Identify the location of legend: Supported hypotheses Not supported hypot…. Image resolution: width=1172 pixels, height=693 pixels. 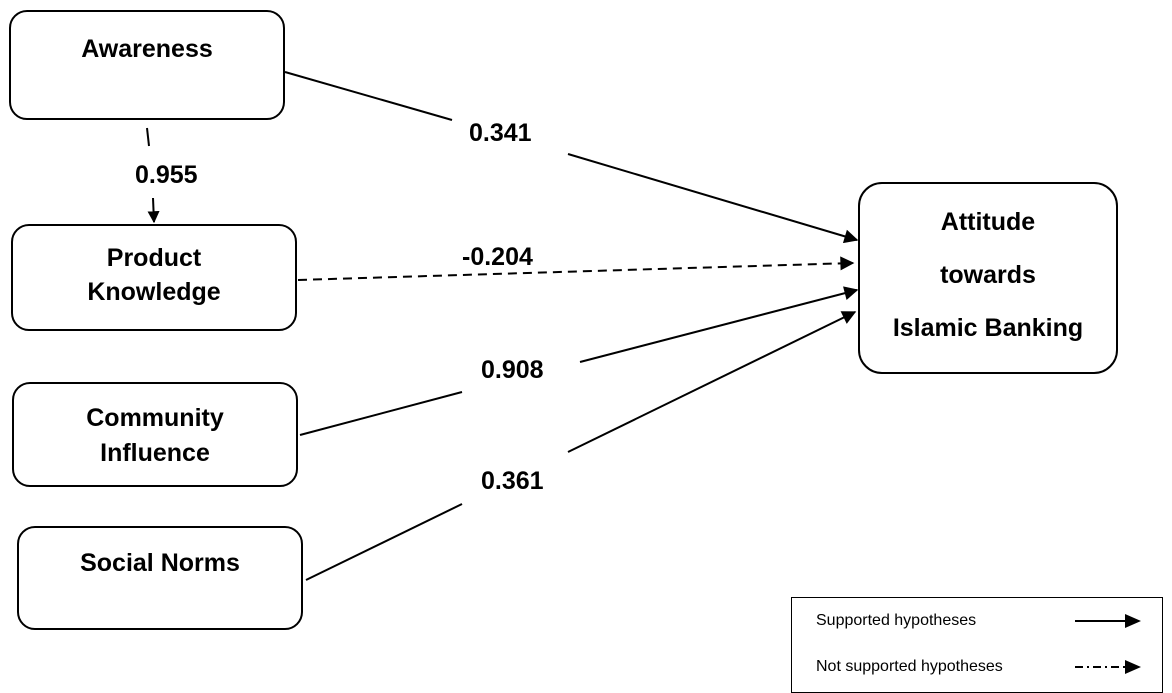
(977, 645).